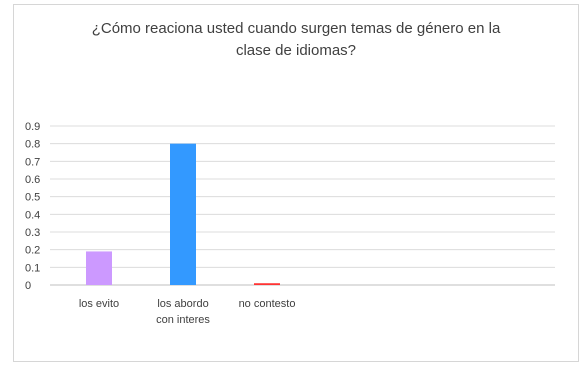 The width and height of the screenshot is (584, 368). What do you see at coordinates (267, 304) in the screenshot?
I see `x-tick-label: no contesto` at bounding box center [267, 304].